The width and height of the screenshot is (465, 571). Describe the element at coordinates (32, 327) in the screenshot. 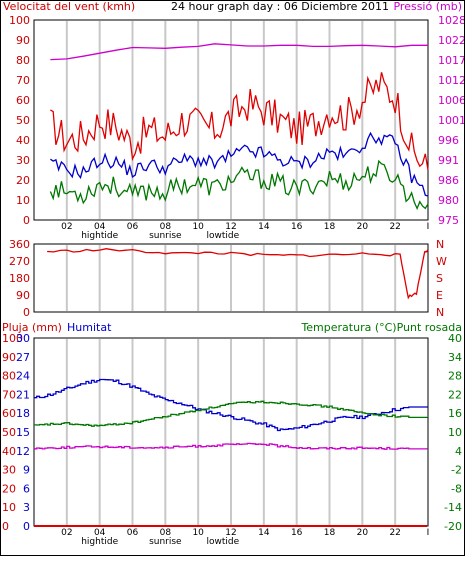

I see `rain-label: Pluja (mm)` at that location.